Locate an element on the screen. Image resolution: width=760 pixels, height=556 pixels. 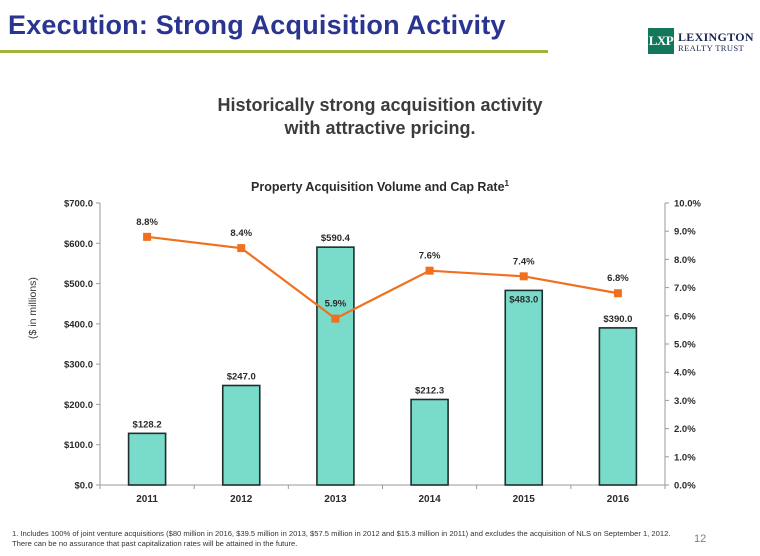
logo-name: LEXINGTON is located at coordinates (716, 37).